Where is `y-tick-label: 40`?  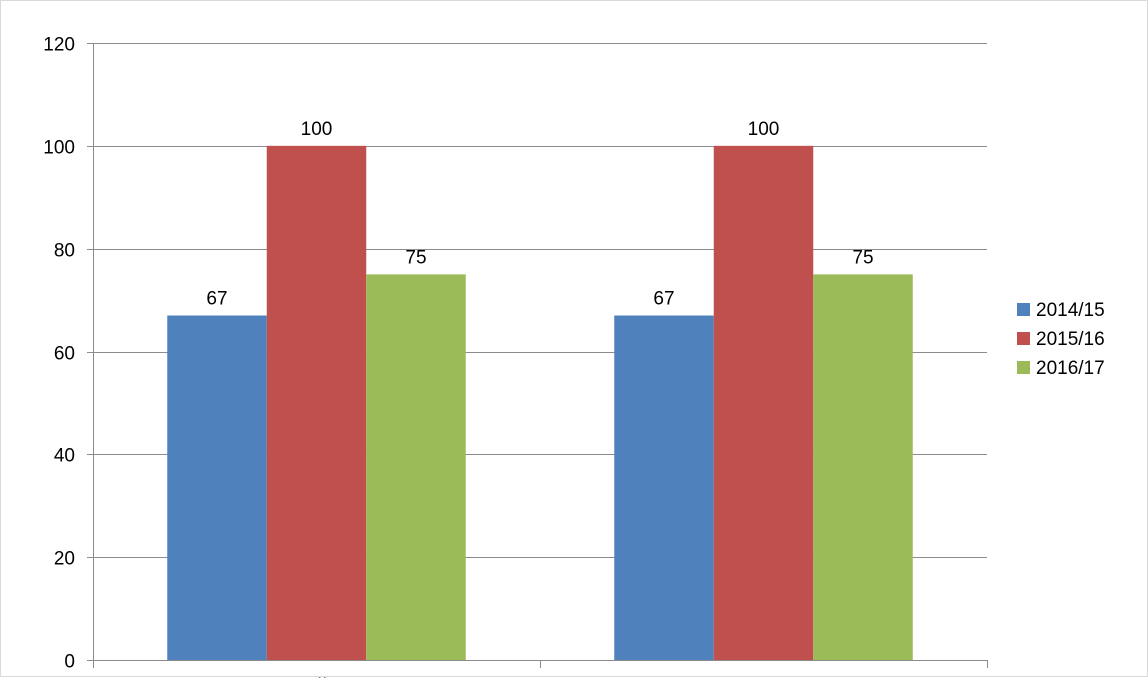 y-tick-label: 40 is located at coordinates (64, 456).